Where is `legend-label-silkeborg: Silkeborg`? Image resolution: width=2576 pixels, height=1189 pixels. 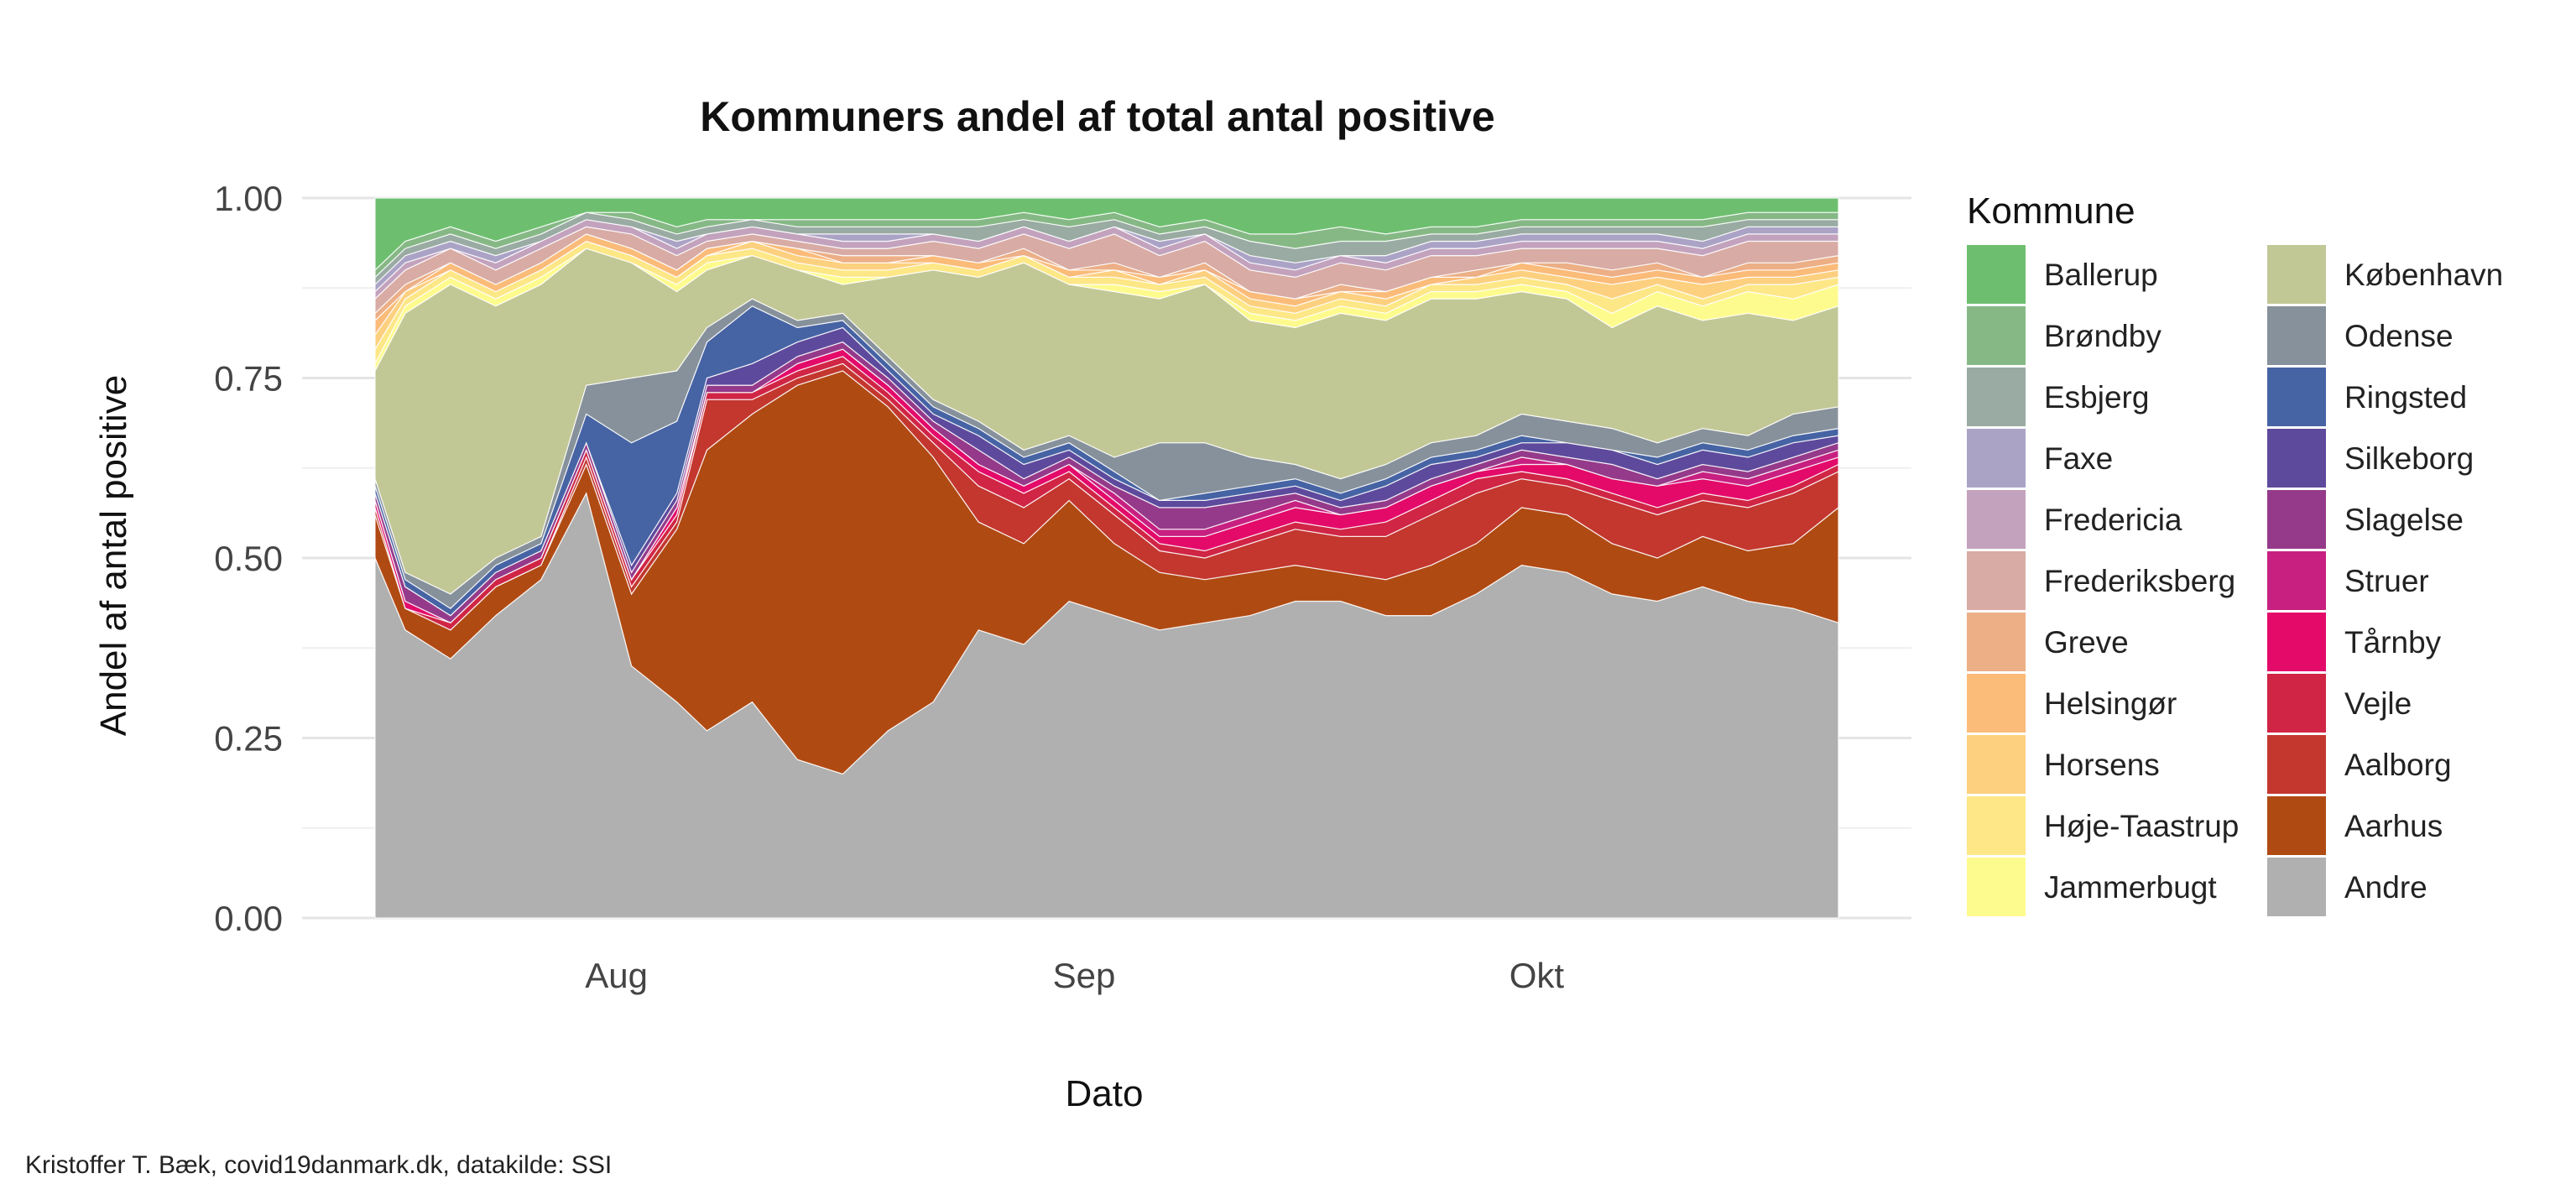 legend-label-silkeborg: Silkeborg is located at coordinates (2409, 458).